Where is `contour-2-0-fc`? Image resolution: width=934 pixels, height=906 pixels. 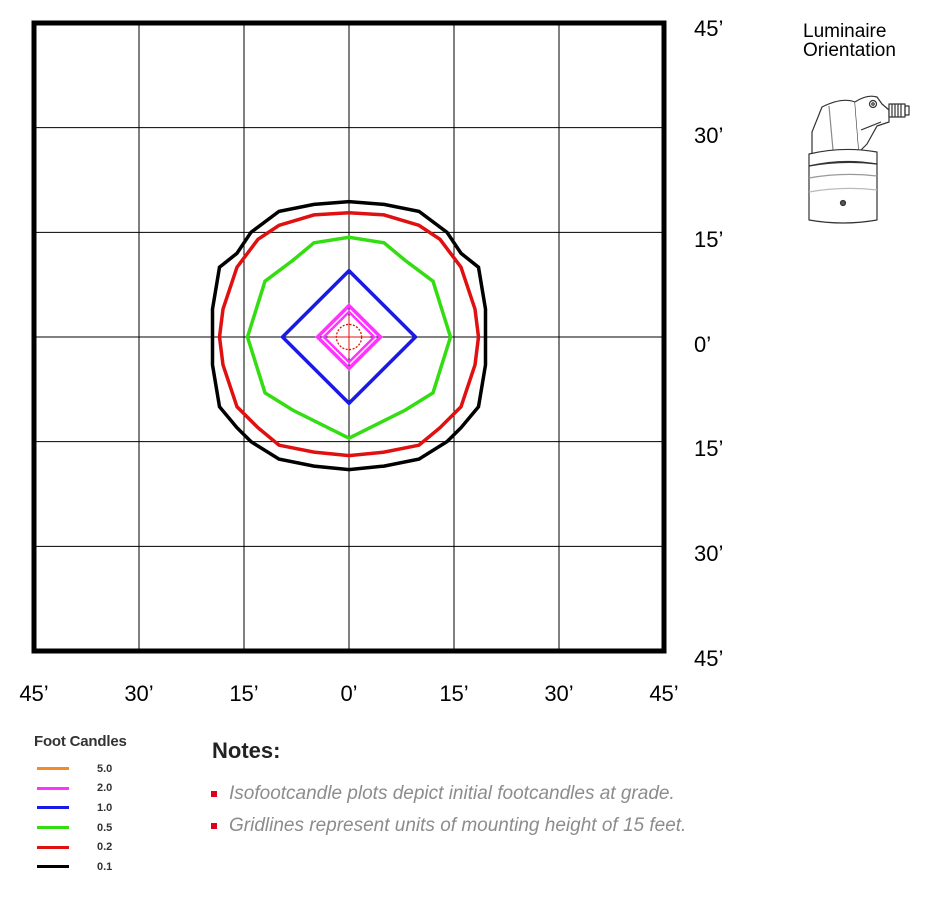
contour-2-0-fc is located at coordinates (349, 337).